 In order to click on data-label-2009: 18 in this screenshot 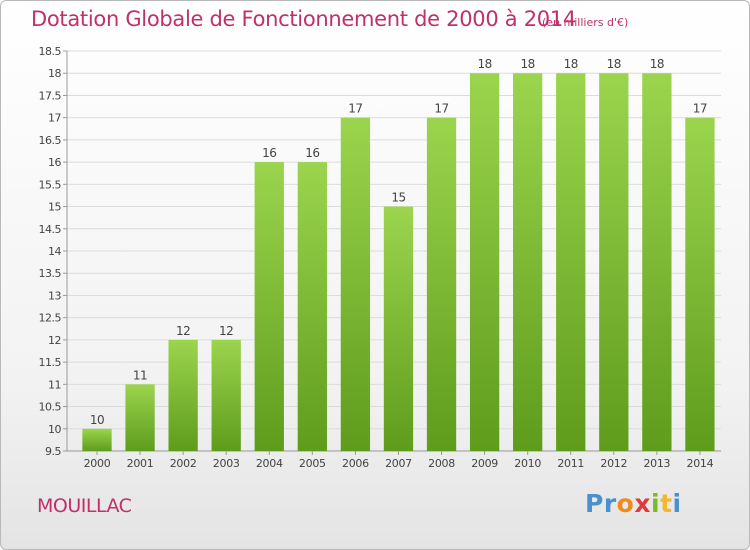, I will do `click(484, 64)`.